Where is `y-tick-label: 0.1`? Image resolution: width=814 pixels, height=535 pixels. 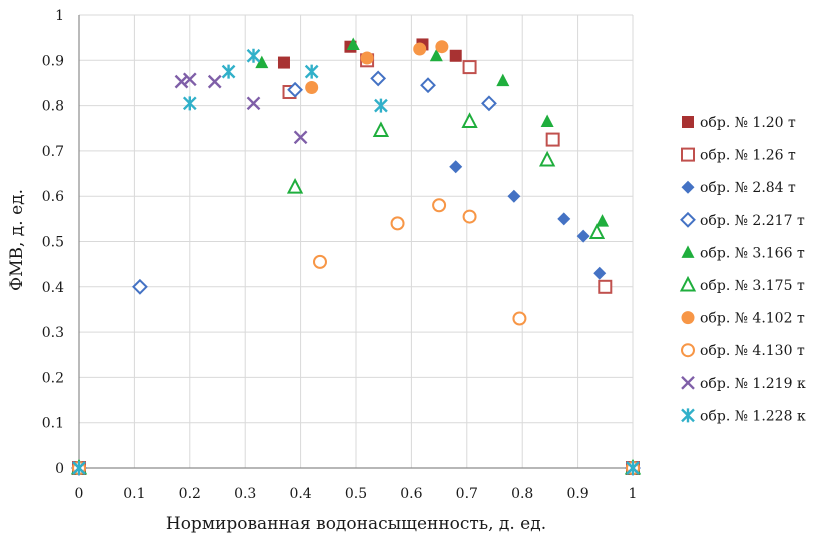
y-tick-label: 0.1 is located at coordinates (53, 424).